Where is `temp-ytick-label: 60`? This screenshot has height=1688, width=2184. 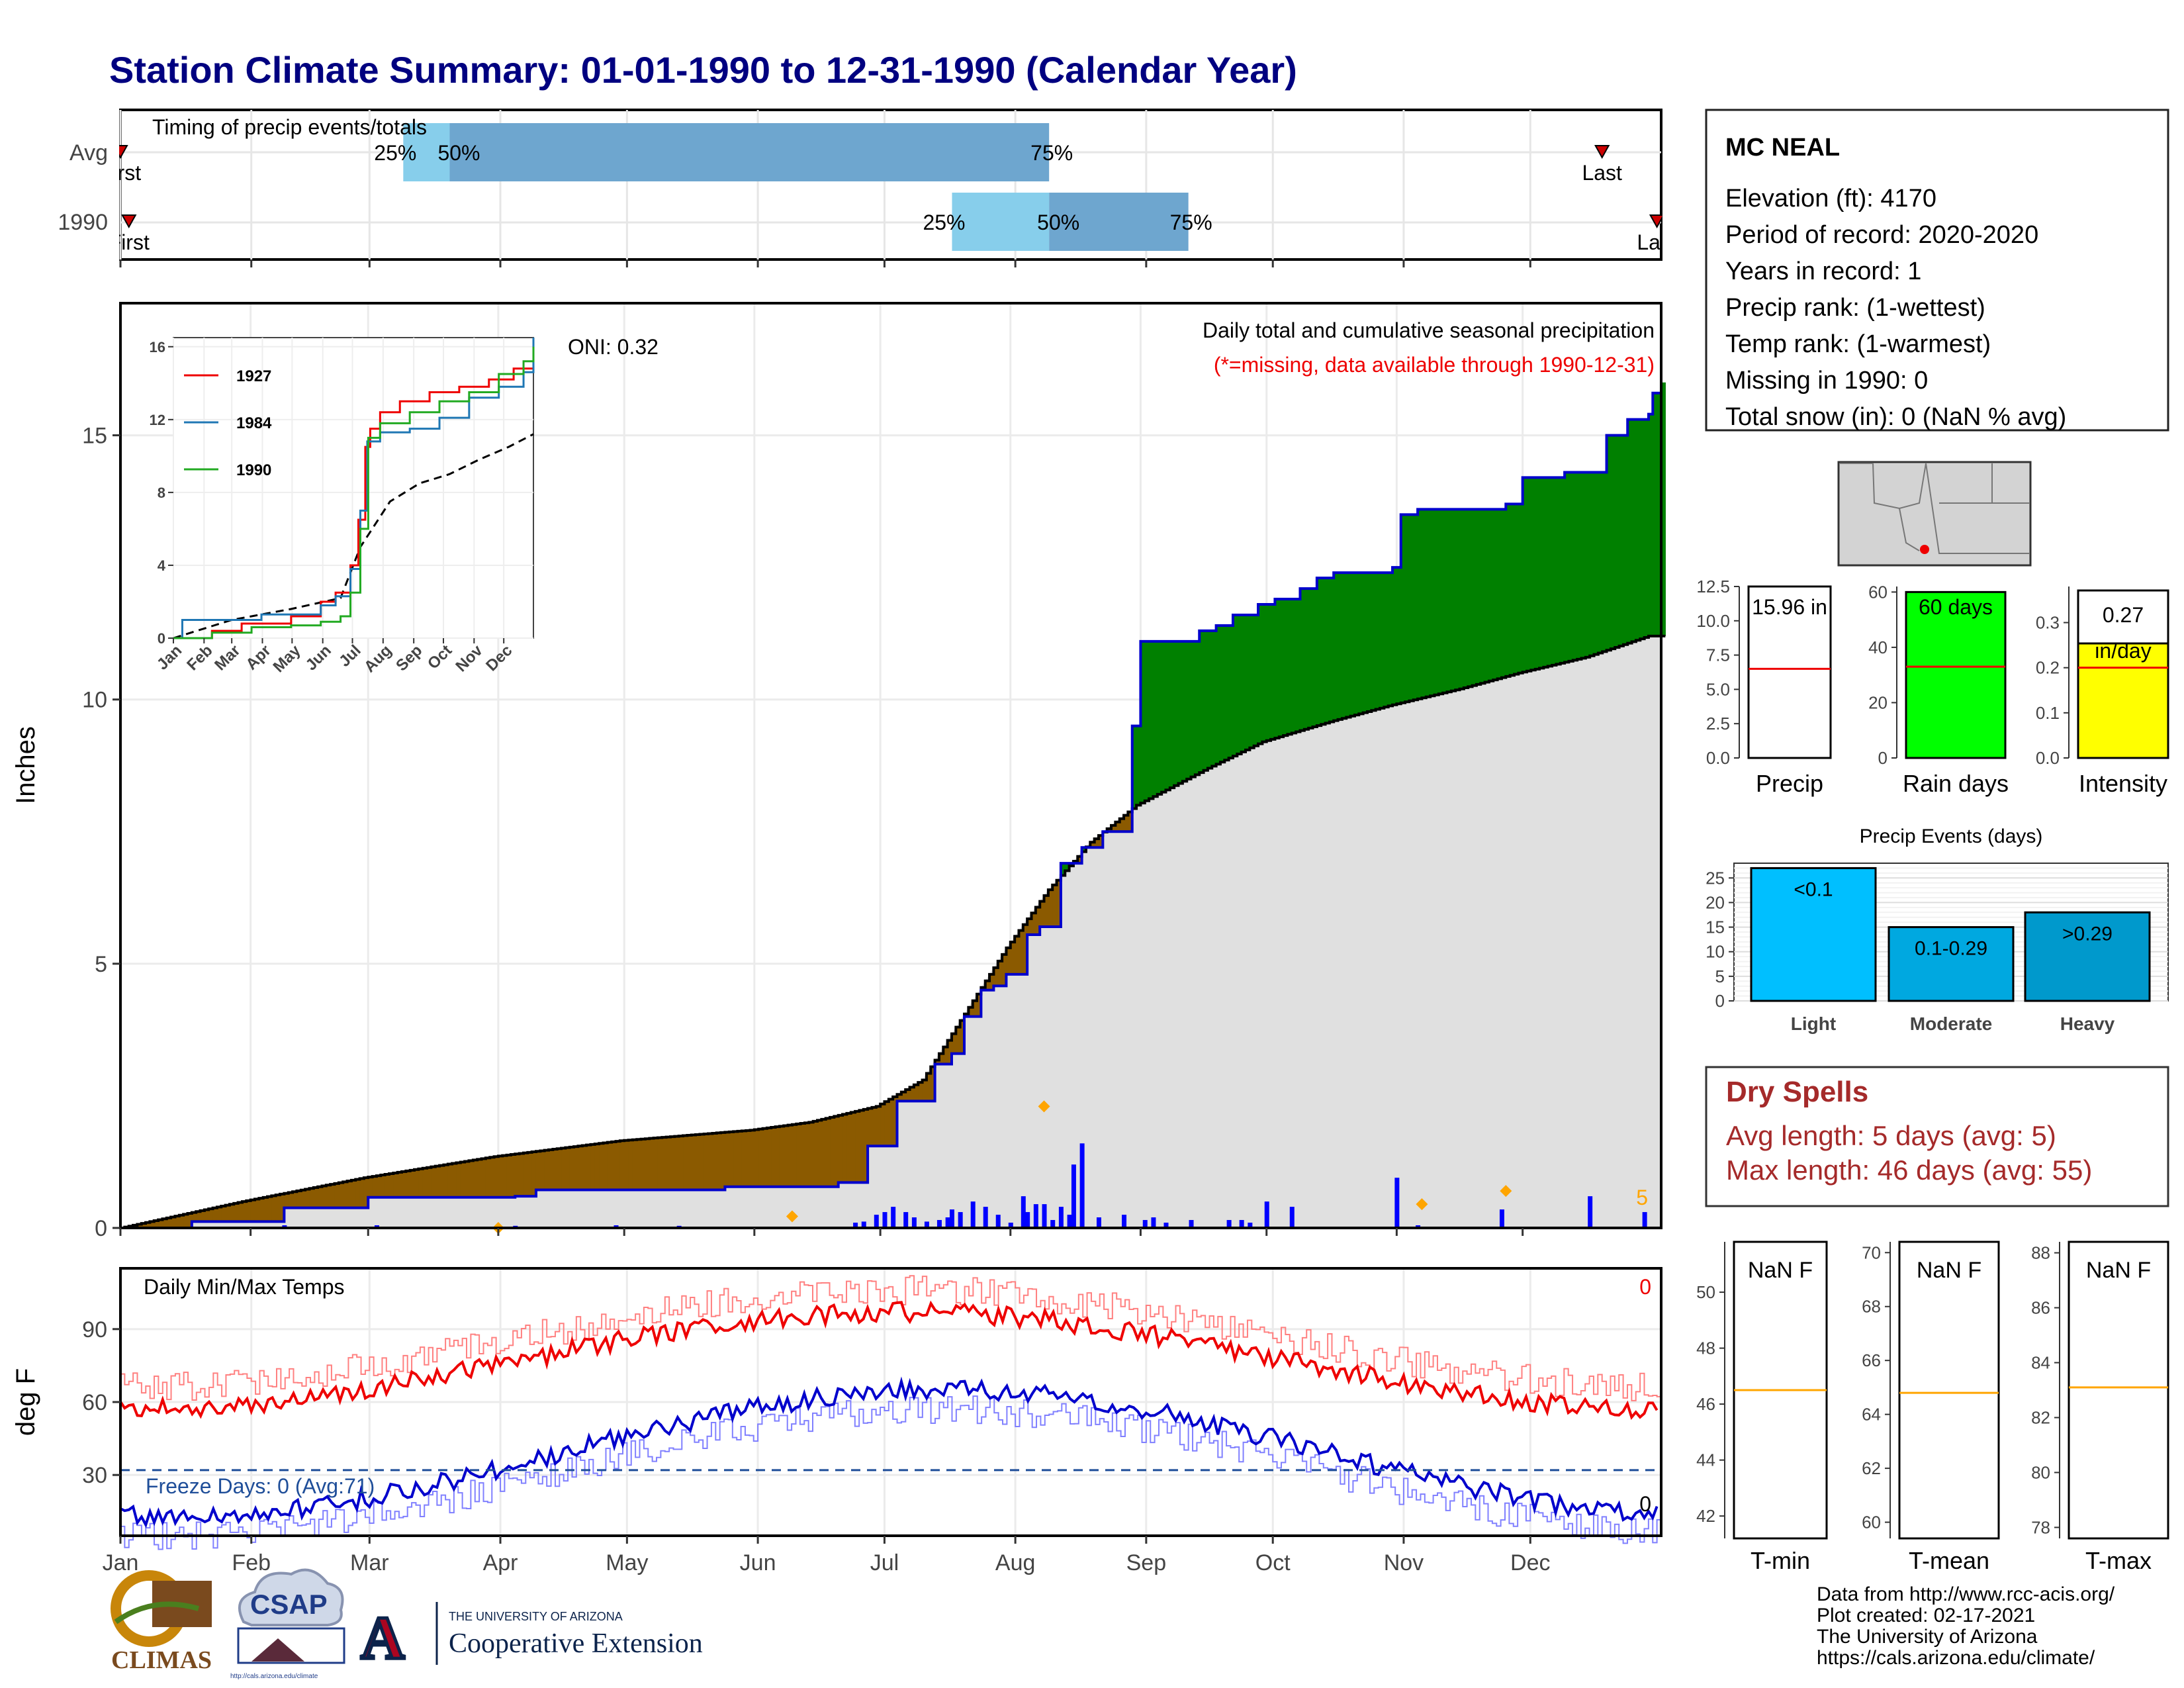 temp-ytick-label: 60 is located at coordinates (95, 1402).